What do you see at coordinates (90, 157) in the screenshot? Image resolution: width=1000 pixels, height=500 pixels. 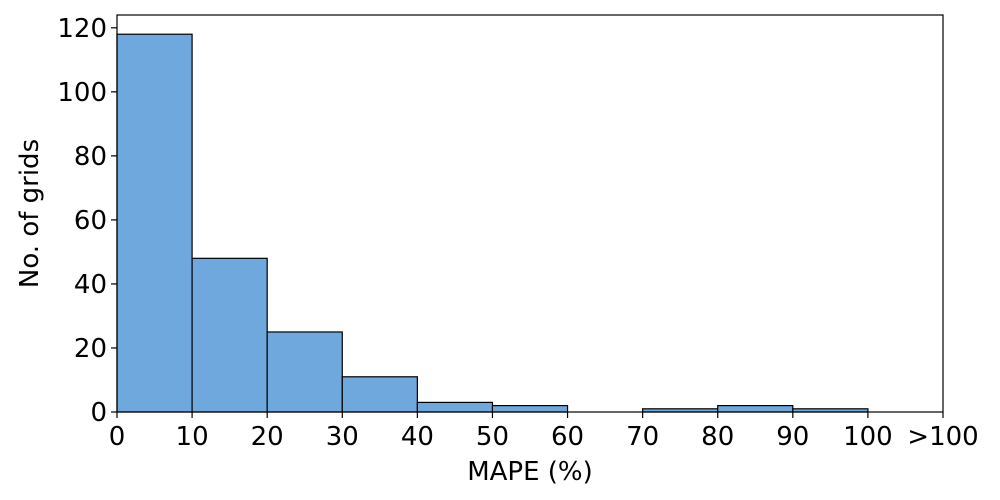 I see `y-tick-label: 80` at bounding box center [90, 157].